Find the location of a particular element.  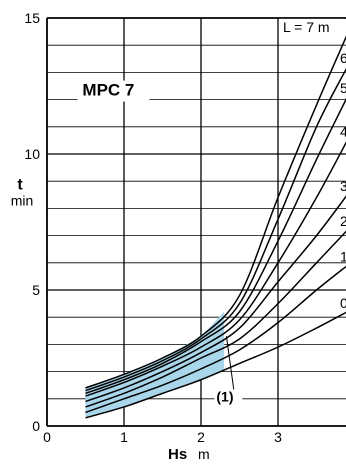

x-tick-label: 2 is located at coordinates (201, 437).